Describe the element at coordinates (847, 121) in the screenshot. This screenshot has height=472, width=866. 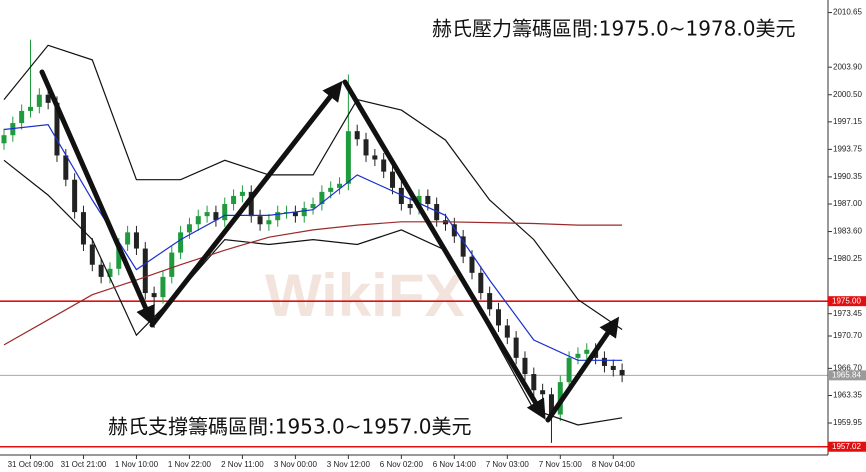
I see `y-tick-label: 1997.15` at that location.